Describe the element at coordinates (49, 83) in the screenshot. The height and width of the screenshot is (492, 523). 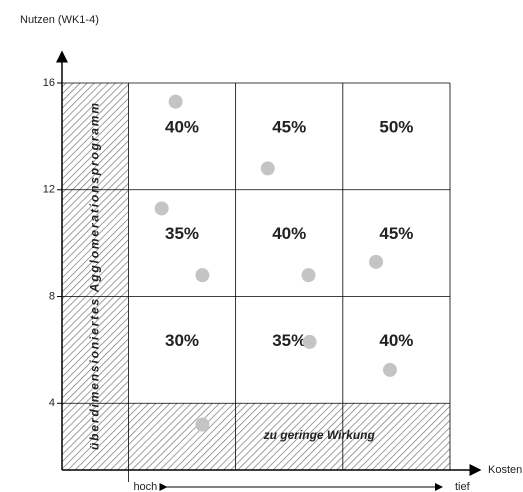
I see `y-tick-label: 16` at that location.